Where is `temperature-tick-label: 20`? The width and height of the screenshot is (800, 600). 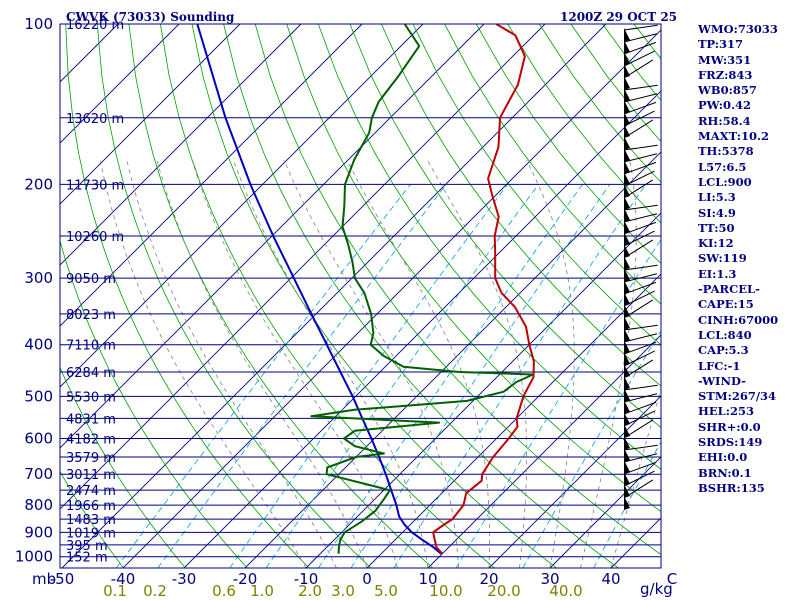
temperature-tick-label: 20 is located at coordinates (488, 579).